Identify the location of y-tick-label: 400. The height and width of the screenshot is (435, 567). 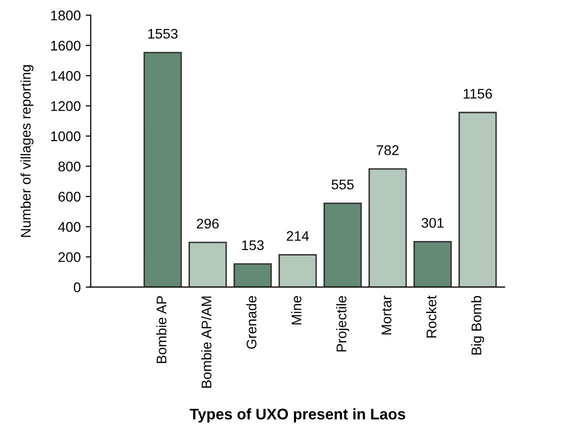
(69, 227).